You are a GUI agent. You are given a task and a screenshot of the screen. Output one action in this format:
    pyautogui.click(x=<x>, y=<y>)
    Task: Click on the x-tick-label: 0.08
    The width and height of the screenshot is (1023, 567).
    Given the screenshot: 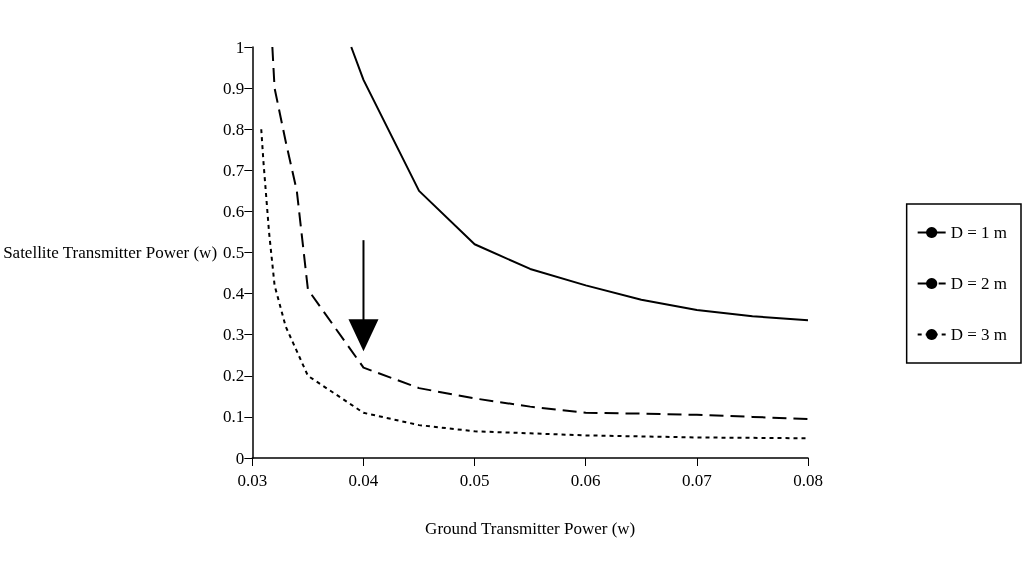 What is the action you would take?
    pyautogui.click(x=808, y=480)
    